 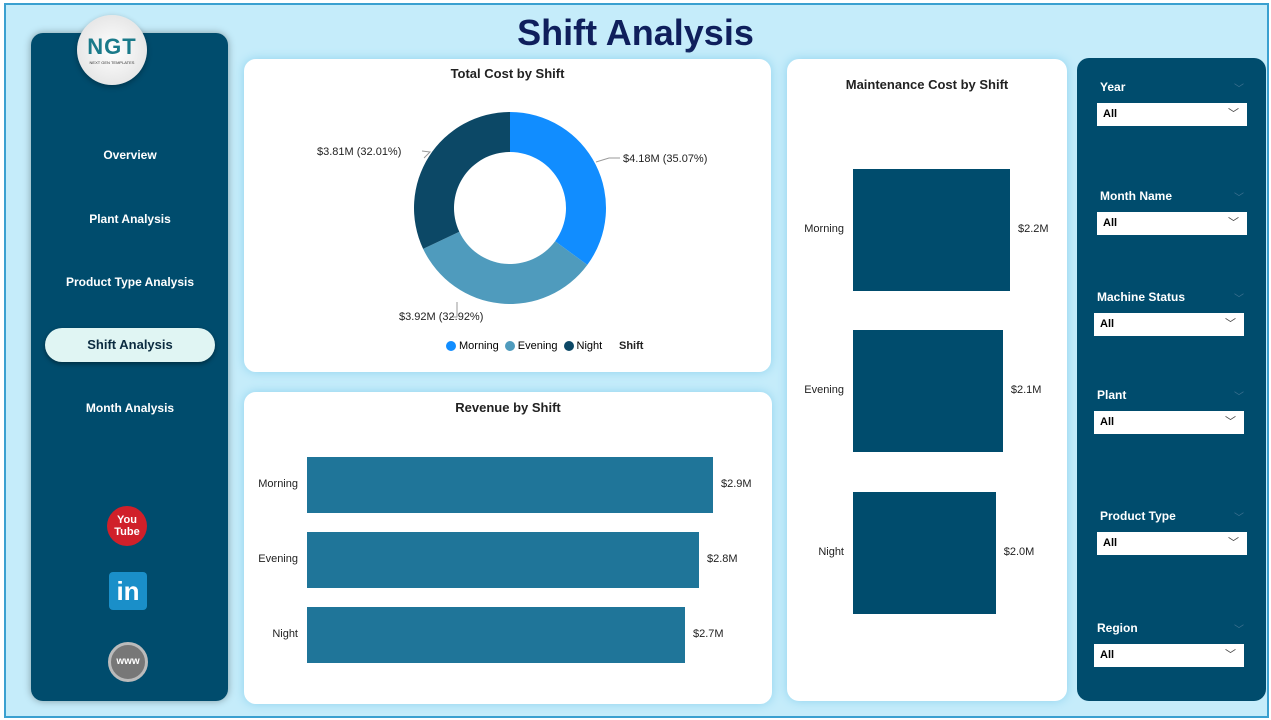 I want to click on linkedin-icon: in, so click(x=128, y=591).